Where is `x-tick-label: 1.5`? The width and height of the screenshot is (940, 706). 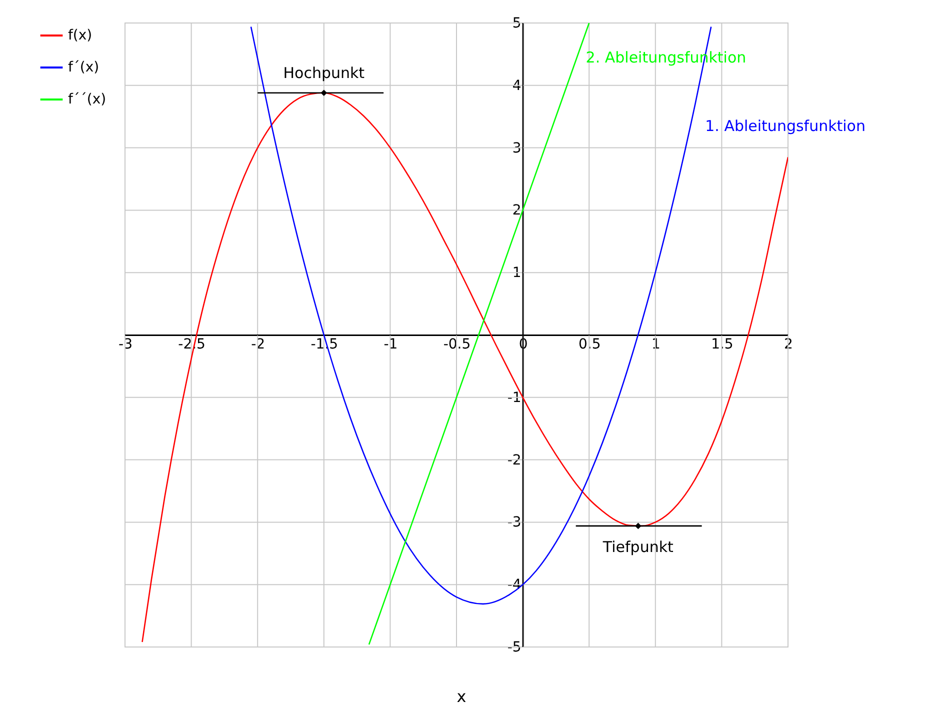 x-tick-label: 1.5 is located at coordinates (722, 344).